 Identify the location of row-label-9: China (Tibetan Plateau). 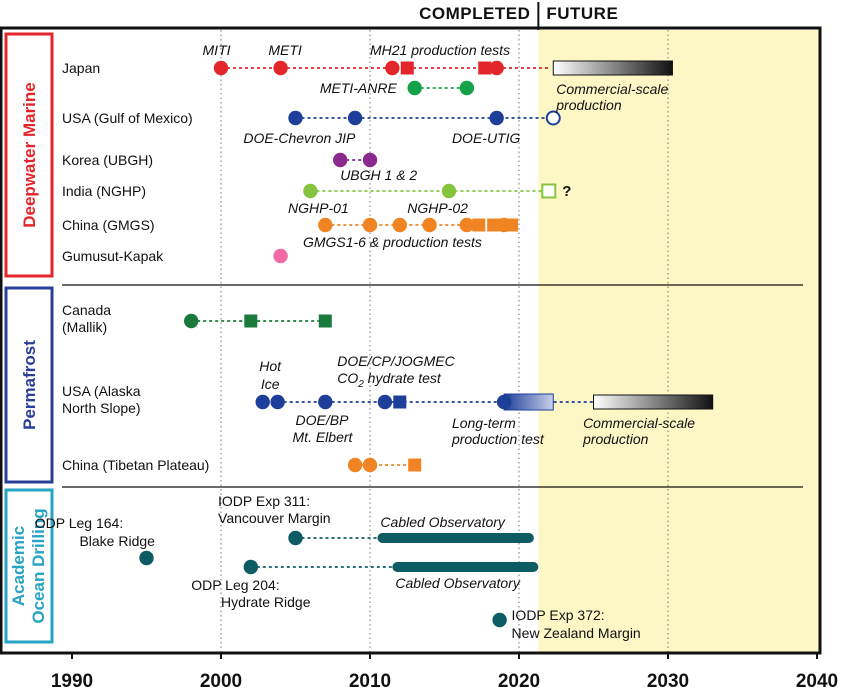
(135, 465).